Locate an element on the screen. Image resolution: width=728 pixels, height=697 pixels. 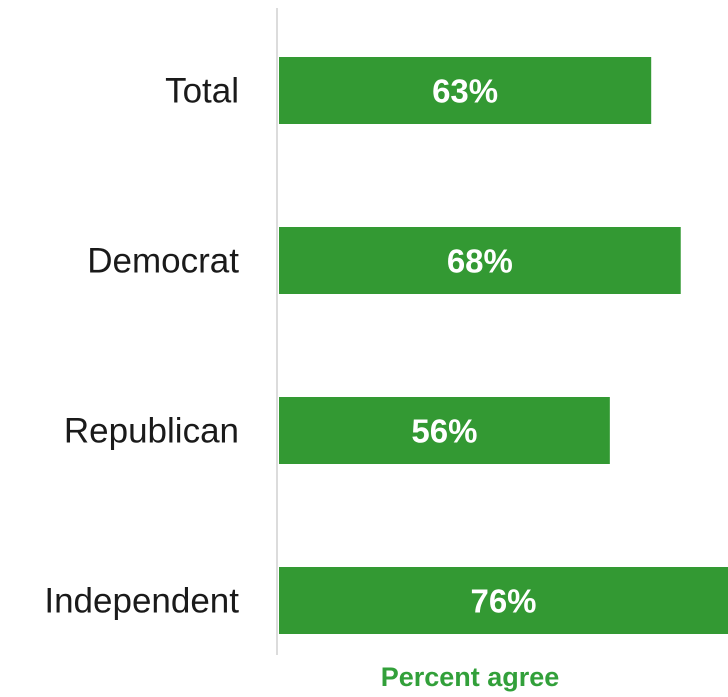
bar-democrat is located at coordinates (480, 260).